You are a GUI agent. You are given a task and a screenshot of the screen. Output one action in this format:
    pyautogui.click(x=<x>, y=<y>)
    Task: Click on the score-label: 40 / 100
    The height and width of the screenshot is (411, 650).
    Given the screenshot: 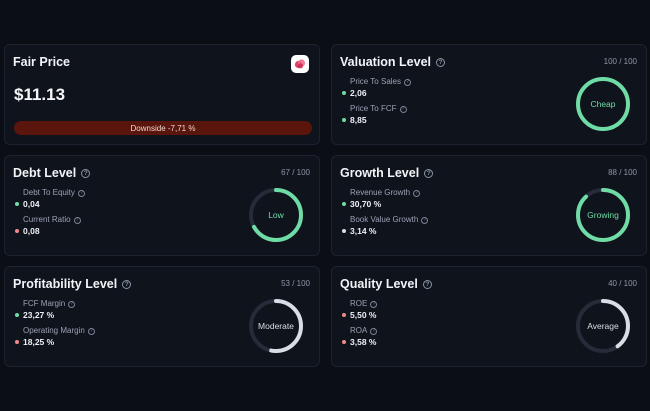 What is the action you would take?
    pyautogui.click(x=622, y=283)
    